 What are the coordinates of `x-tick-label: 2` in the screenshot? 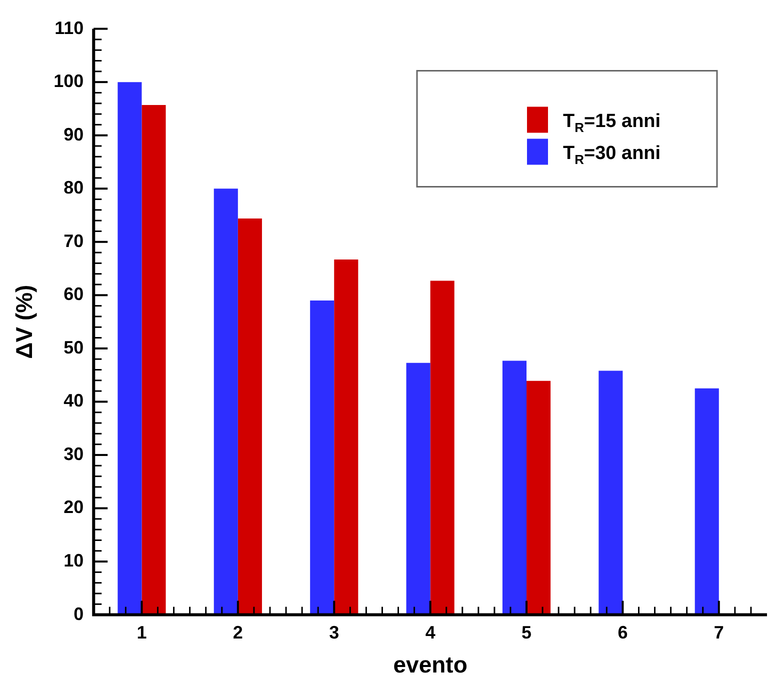 It's located at (237, 632).